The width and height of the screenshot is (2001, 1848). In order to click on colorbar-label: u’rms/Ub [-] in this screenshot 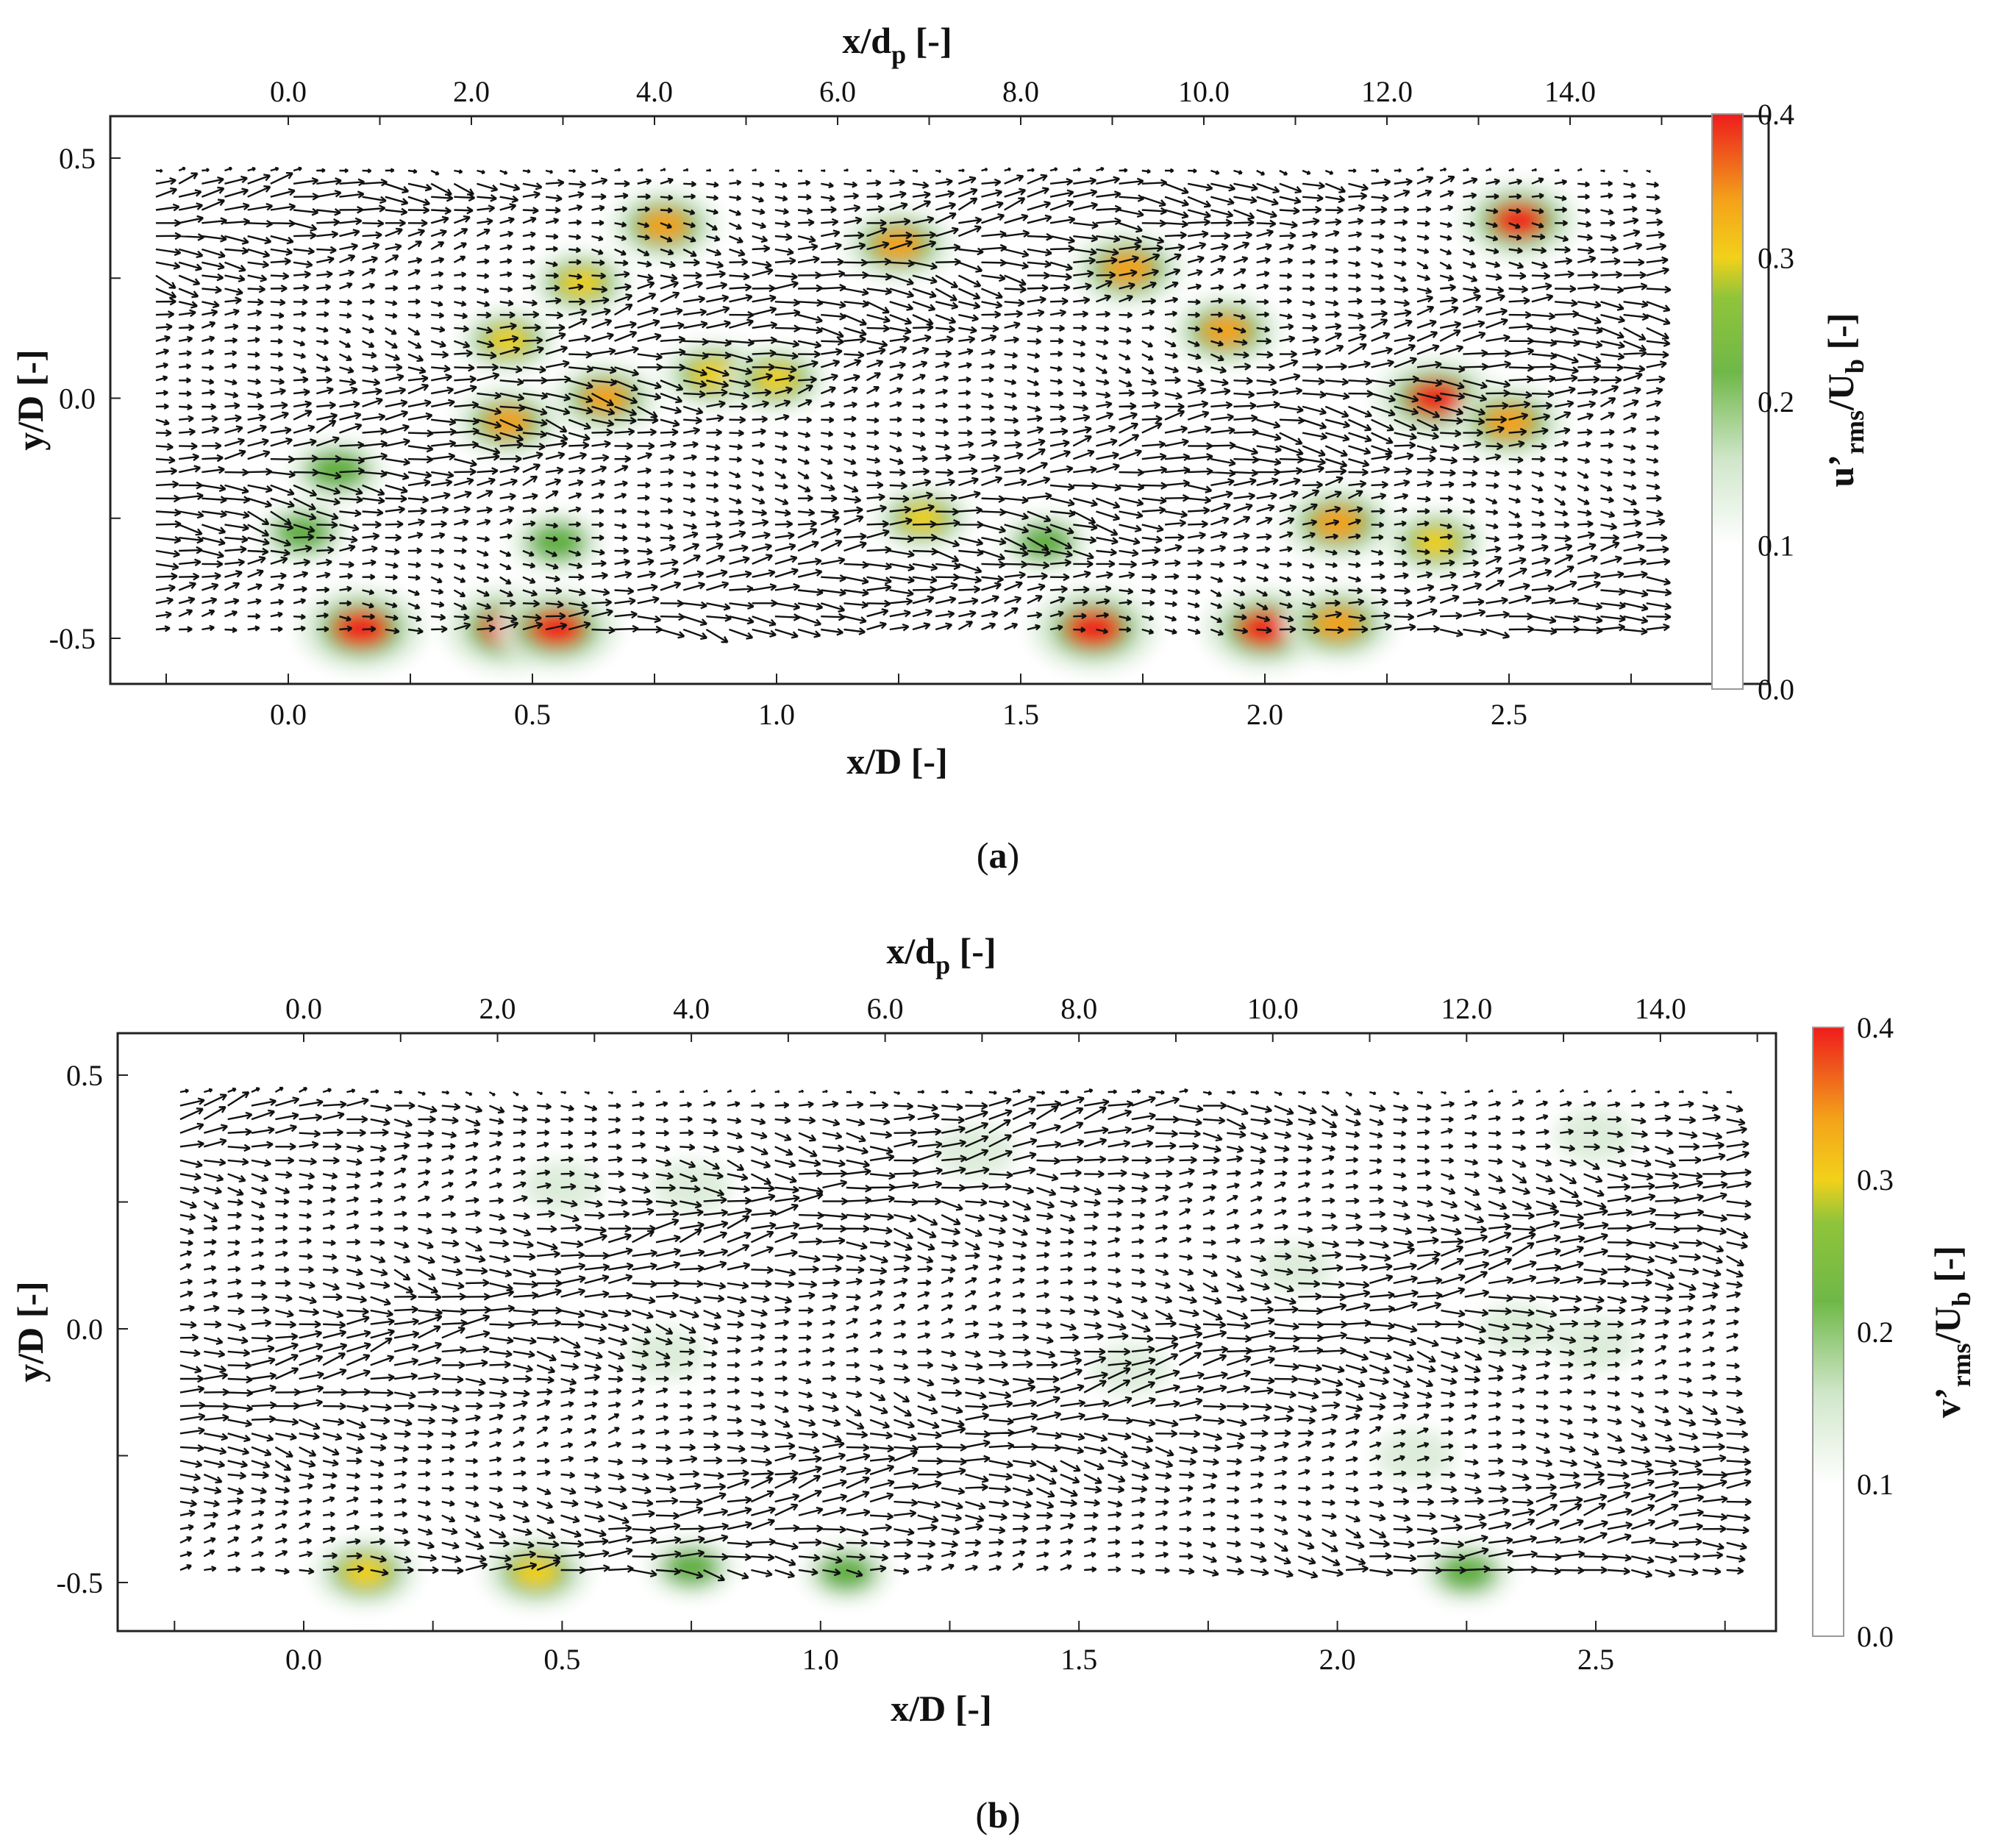, I will do `click(1845, 401)`.